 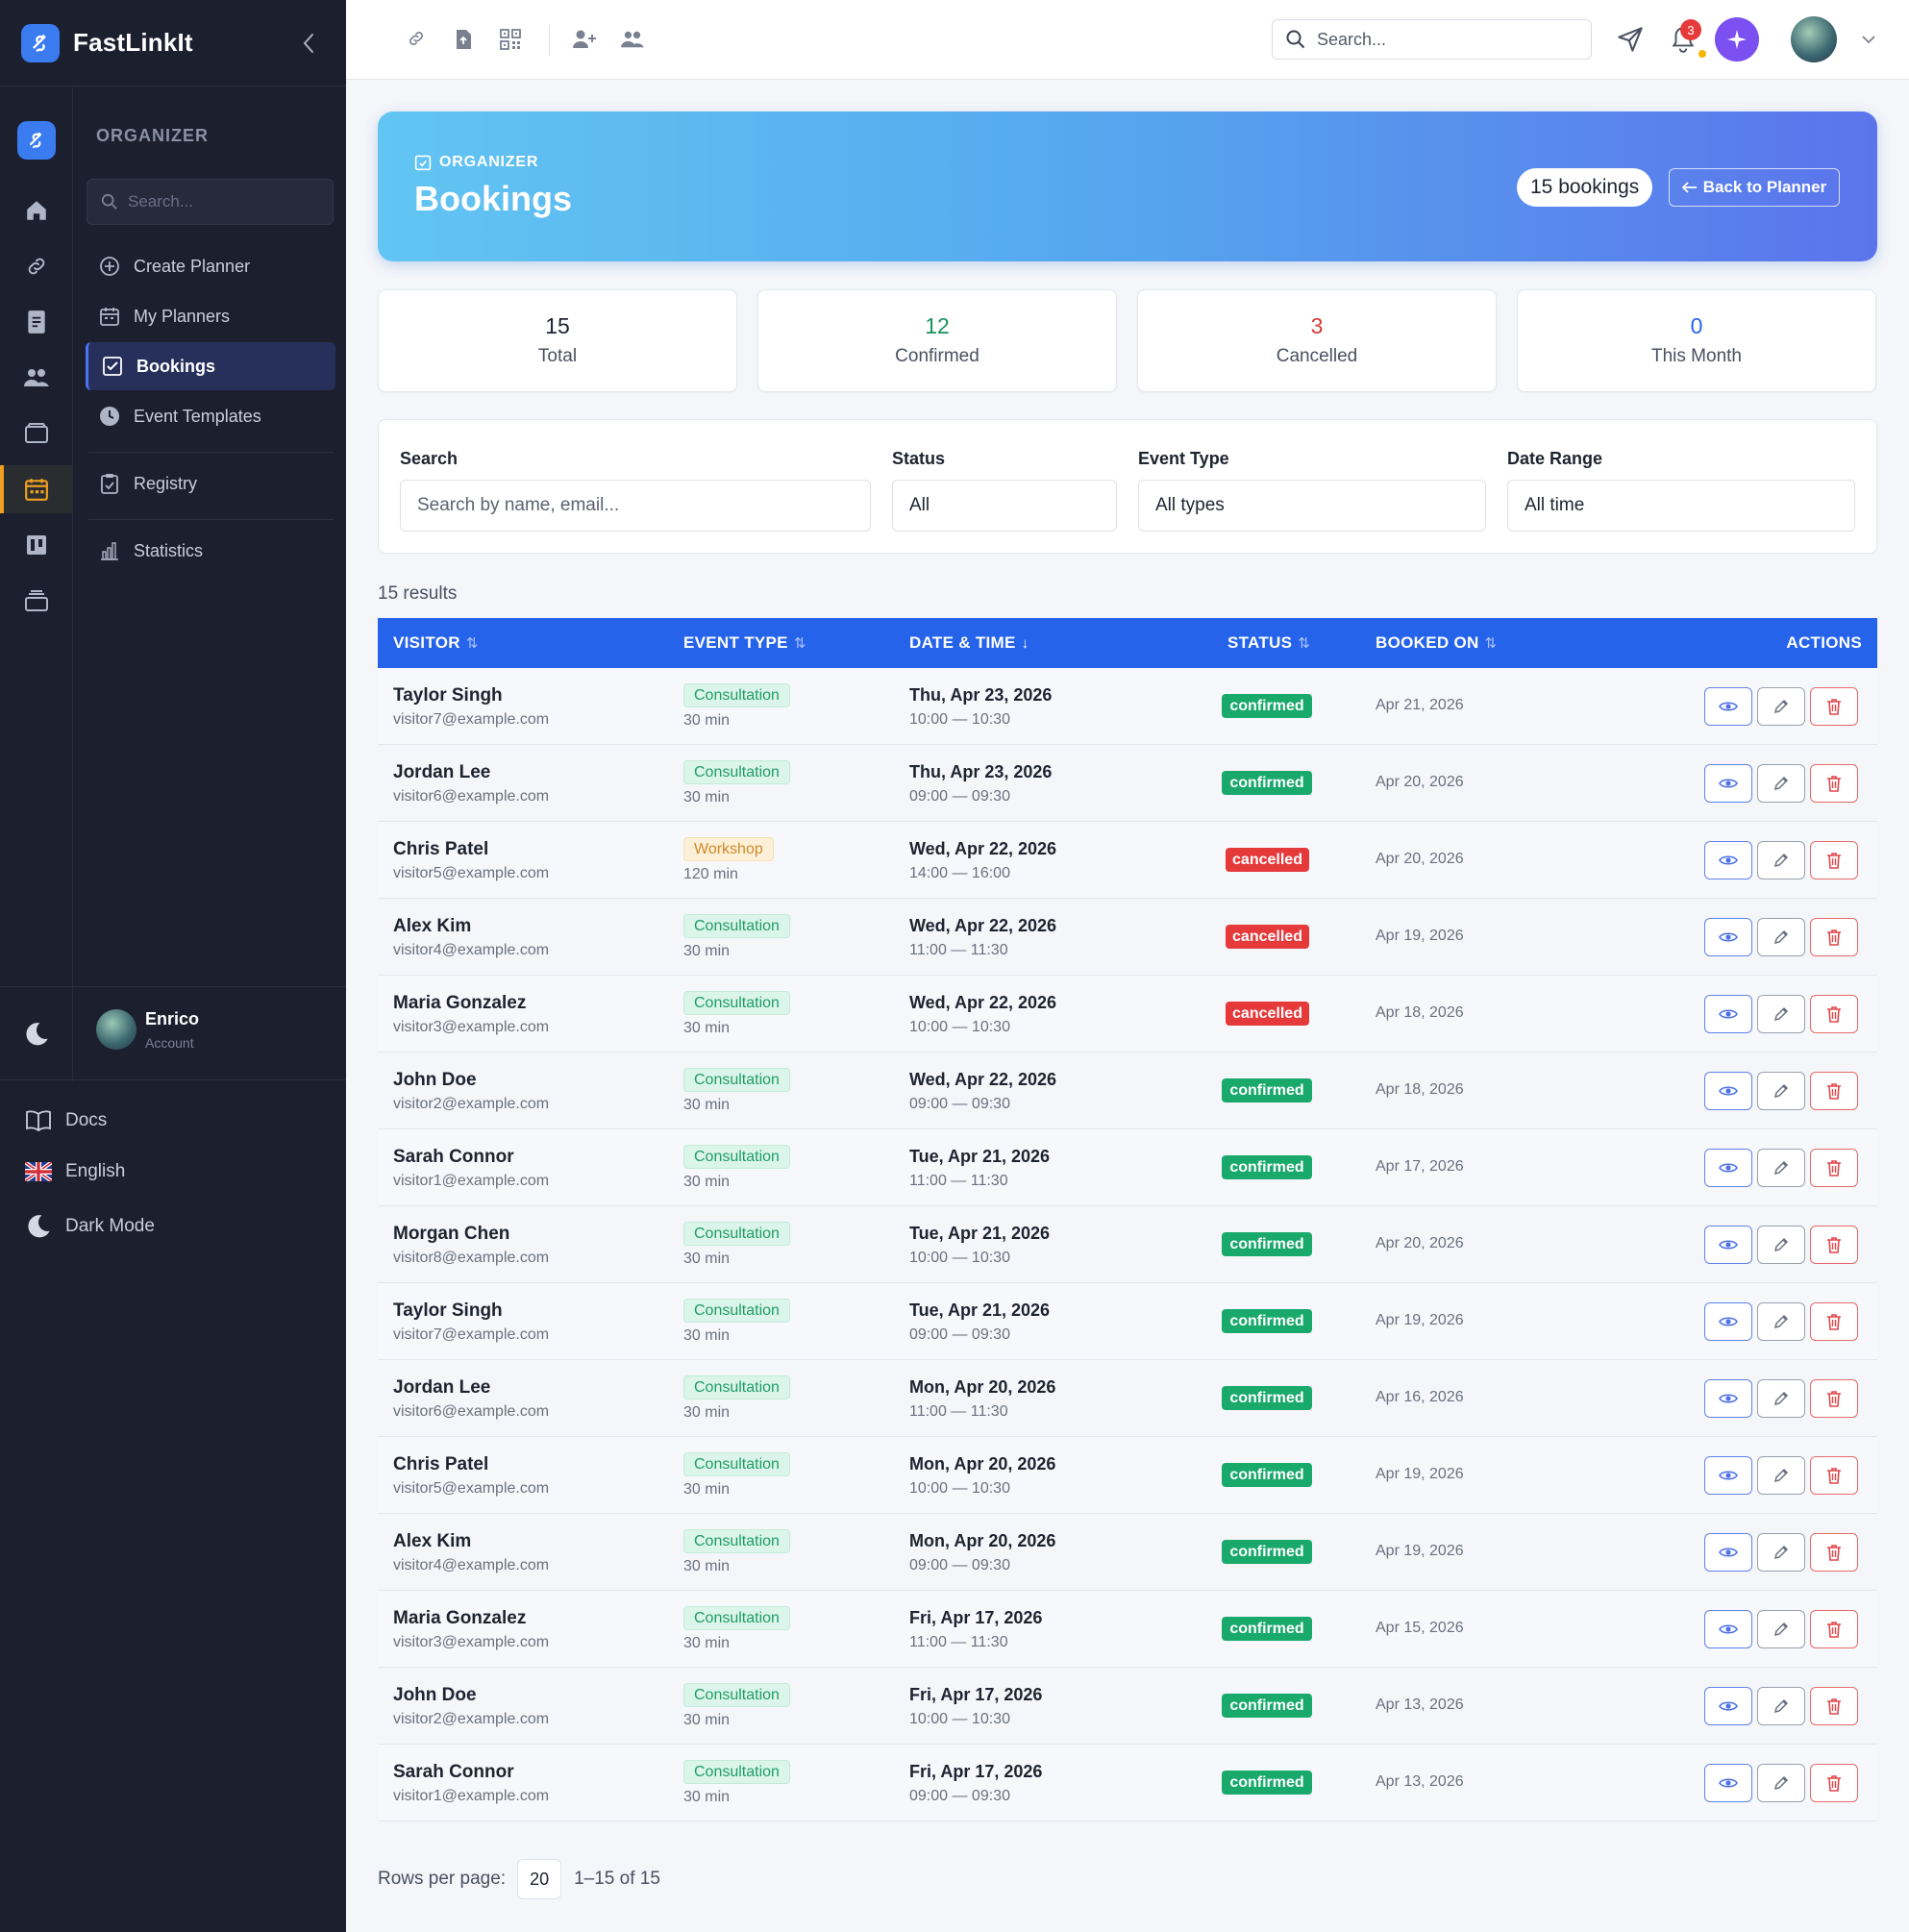 I want to click on global-search-input, so click(x=1442, y=39).